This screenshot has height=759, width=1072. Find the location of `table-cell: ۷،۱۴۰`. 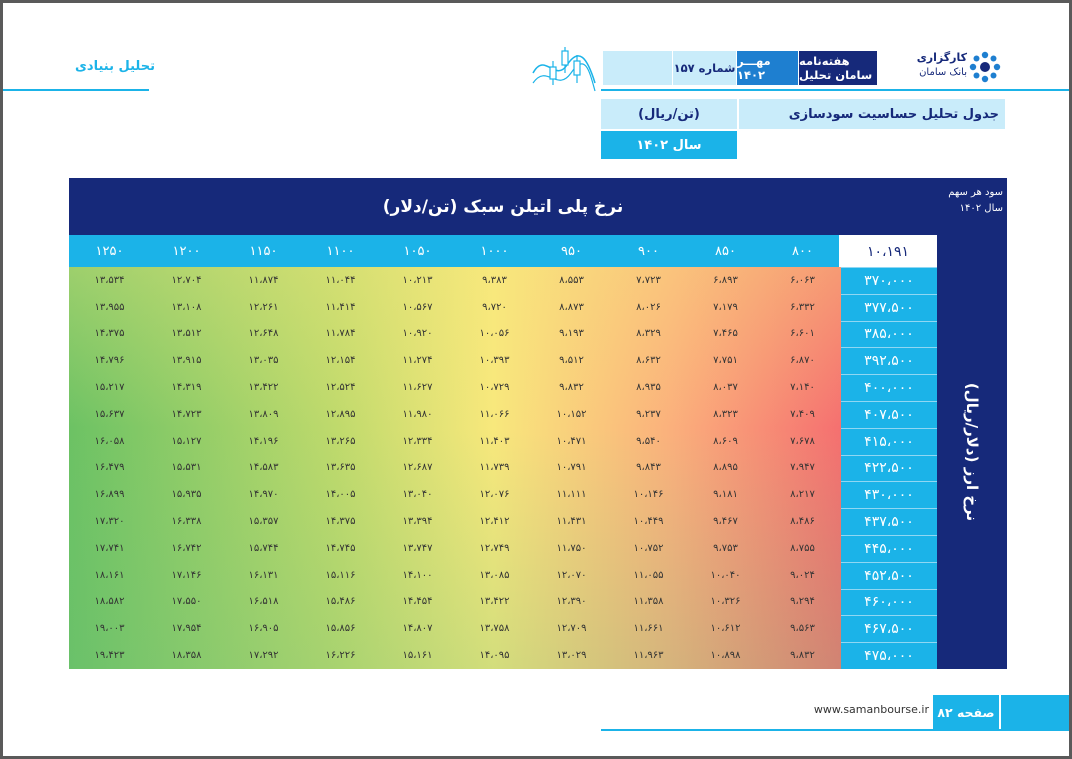

table-cell: ۷،۱۴۰ is located at coordinates (802, 388).